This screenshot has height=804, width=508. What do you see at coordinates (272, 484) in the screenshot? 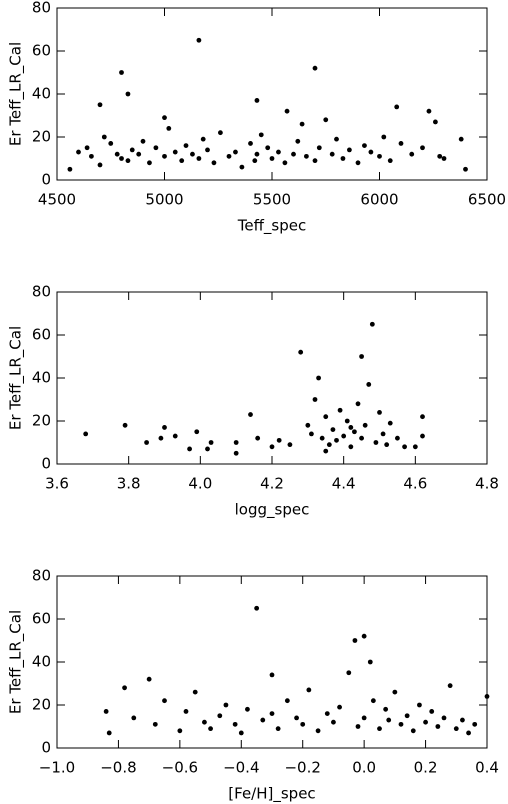
I see `x-tick-label: 4.2` at bounding box center [272, 484].